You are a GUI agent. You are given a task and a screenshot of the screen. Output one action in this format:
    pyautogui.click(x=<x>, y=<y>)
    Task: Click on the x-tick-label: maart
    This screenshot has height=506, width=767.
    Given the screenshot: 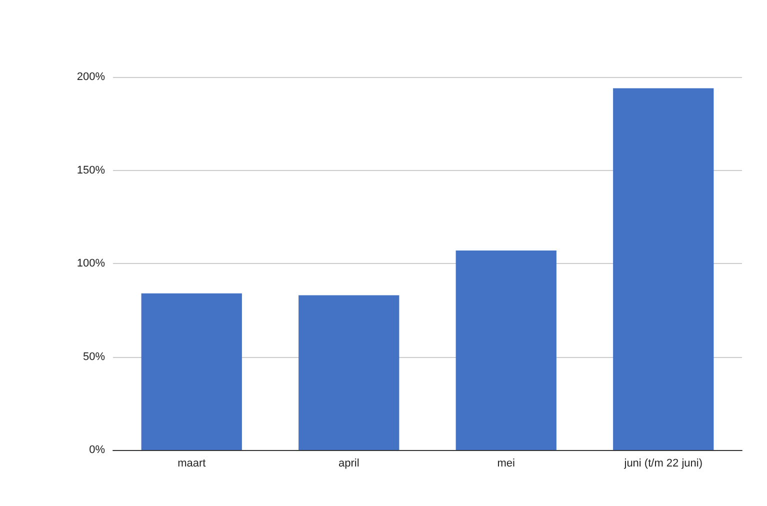 What is the action you would take?
    pyautogui.click(x=192, y=464)
    